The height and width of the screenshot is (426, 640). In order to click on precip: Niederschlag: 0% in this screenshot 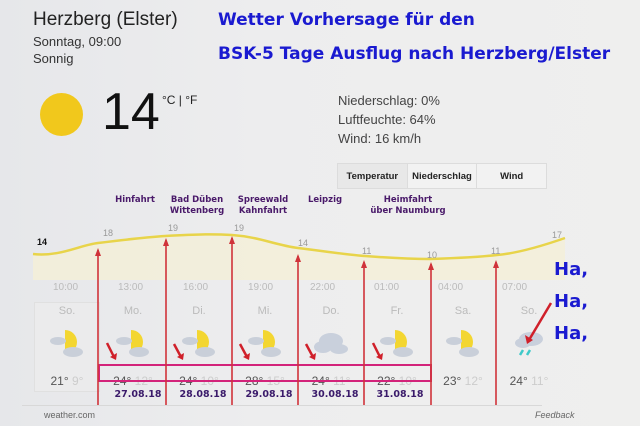, I will do `click(389, 100)`.